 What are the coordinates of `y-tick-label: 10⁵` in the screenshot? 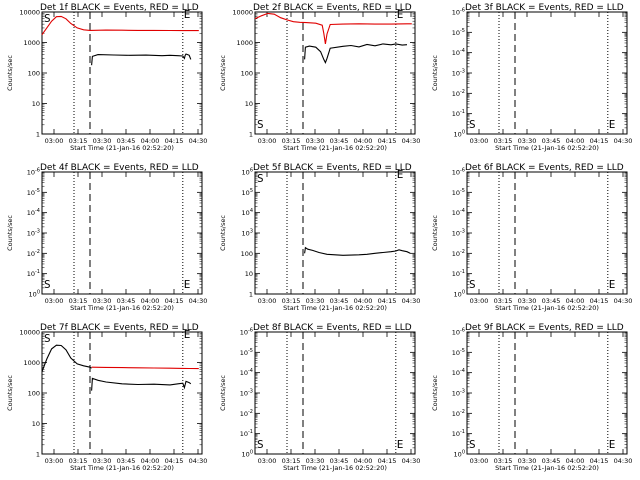 It's located at (247, 192).